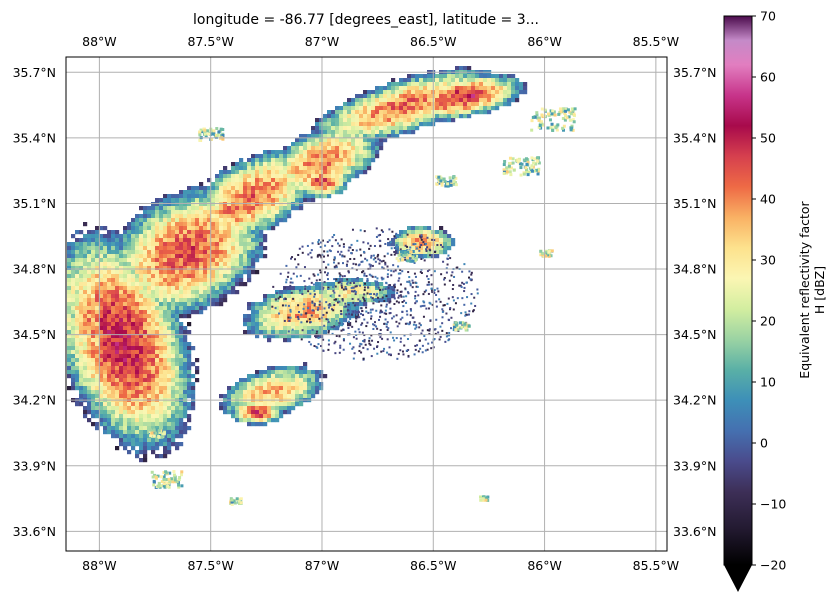 The image size is (837, 603). What do you see at coordinates (99, 565) in the screenshot?
I see `lon-label-bottom: 88°W` at bounding box center [99, 565].